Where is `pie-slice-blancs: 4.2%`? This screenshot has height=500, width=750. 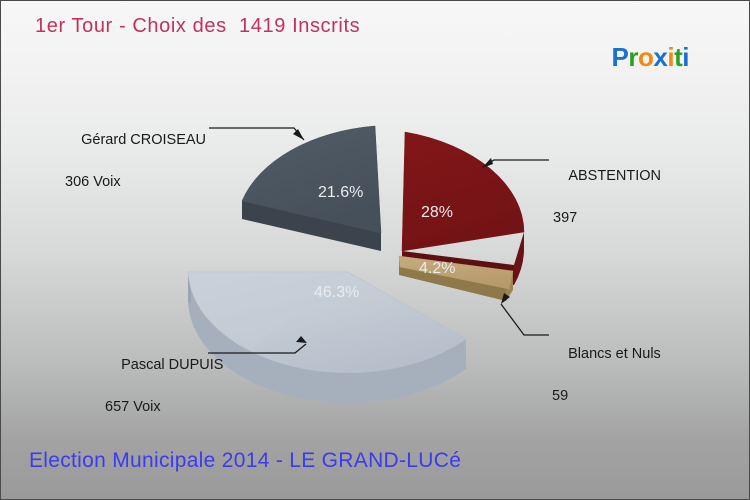 pie-slice-blancs: 4.2% is located at coordinates (456, 278).